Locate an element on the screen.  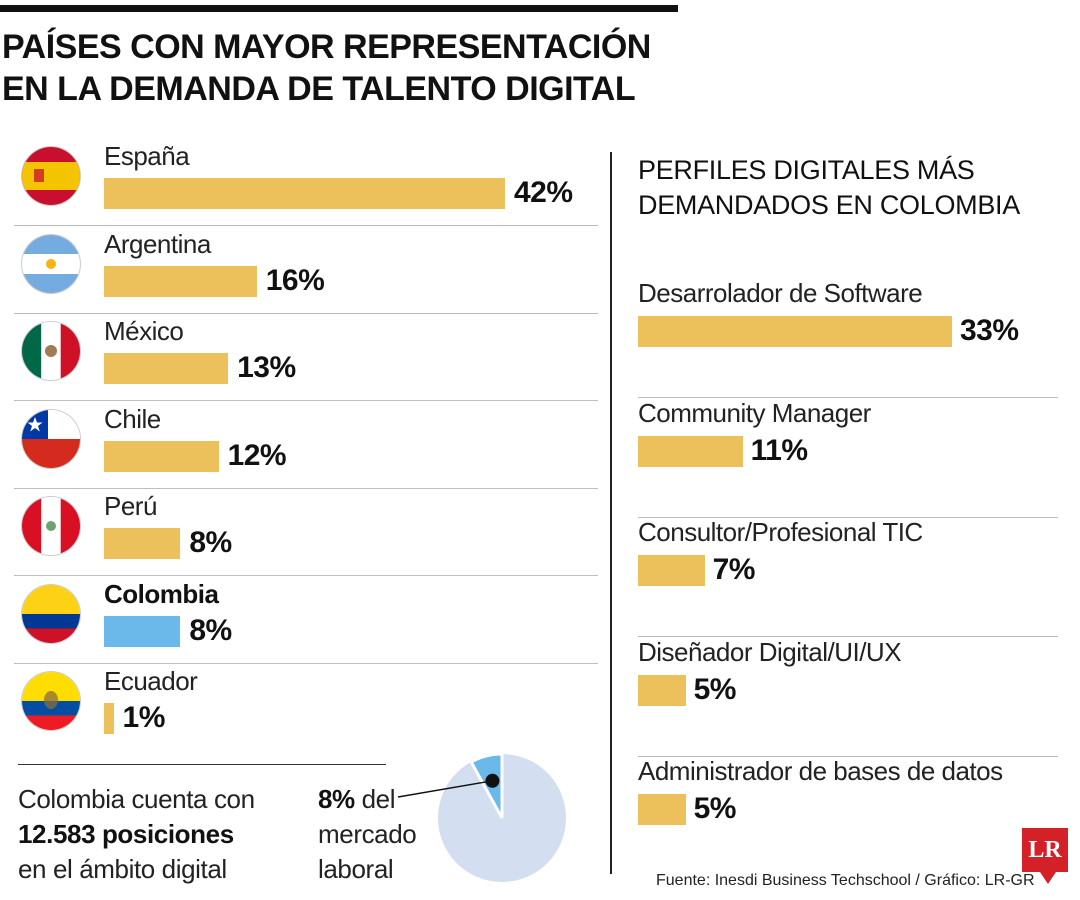
profile-label: Administrador de bases de datos is located at coordinates (820, 771).